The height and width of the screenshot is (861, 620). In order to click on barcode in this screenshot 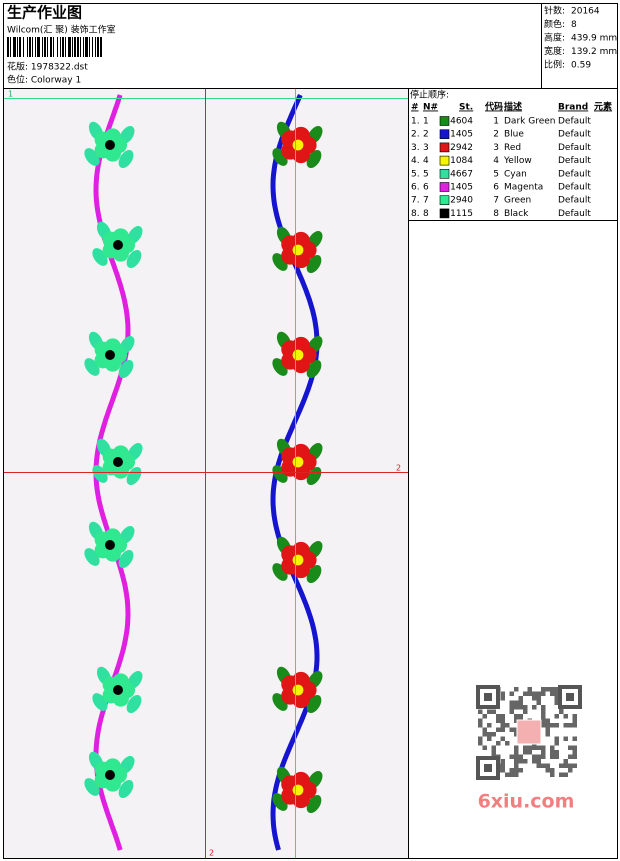, I will do `click(54, 47)`.